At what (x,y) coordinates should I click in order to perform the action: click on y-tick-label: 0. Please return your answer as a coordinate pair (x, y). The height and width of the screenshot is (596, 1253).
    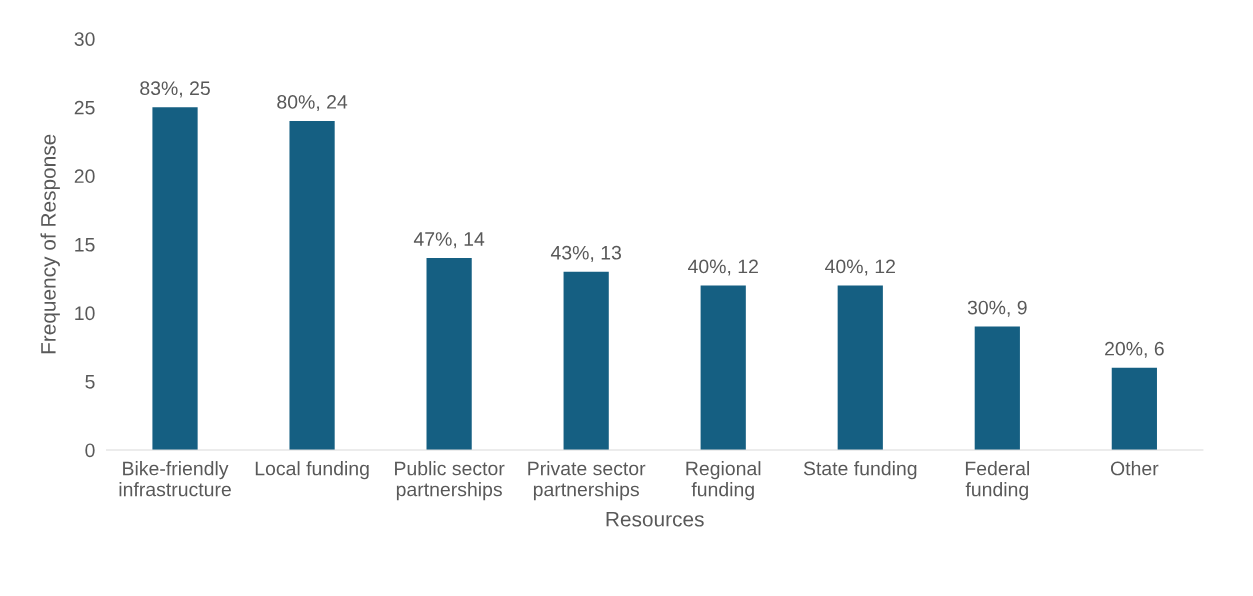
    Looking at the image, I should click on (90, 450).